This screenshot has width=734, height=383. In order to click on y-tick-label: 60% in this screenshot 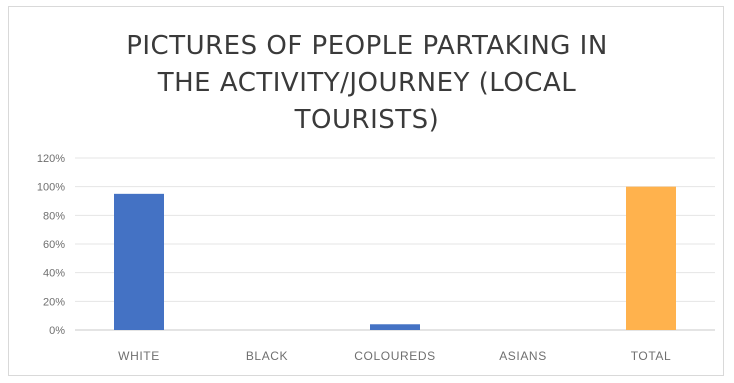, I will do `click(54, 245)`.